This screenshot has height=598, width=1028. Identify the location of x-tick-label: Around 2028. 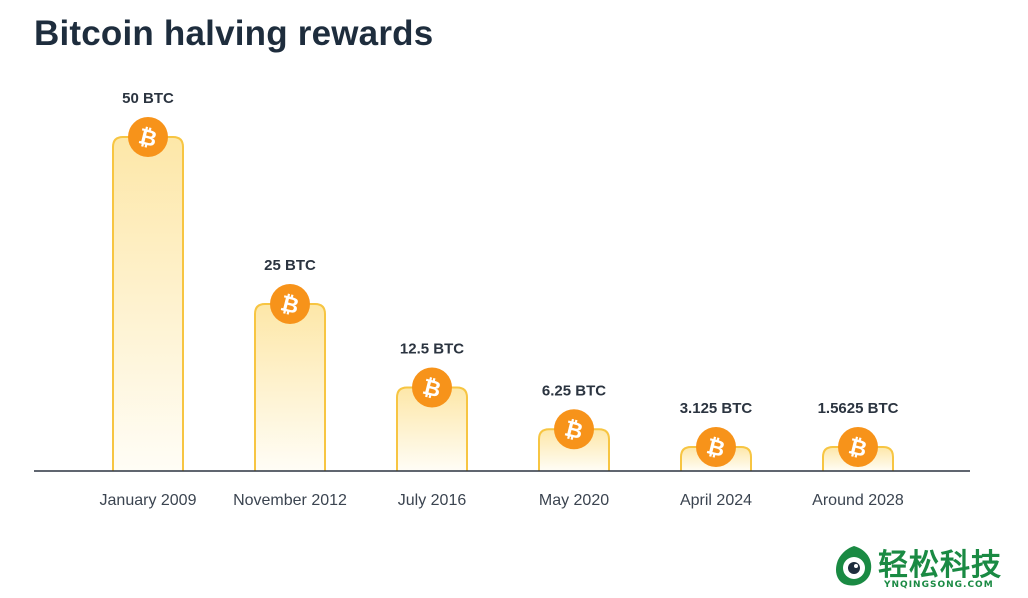
(858, 500).